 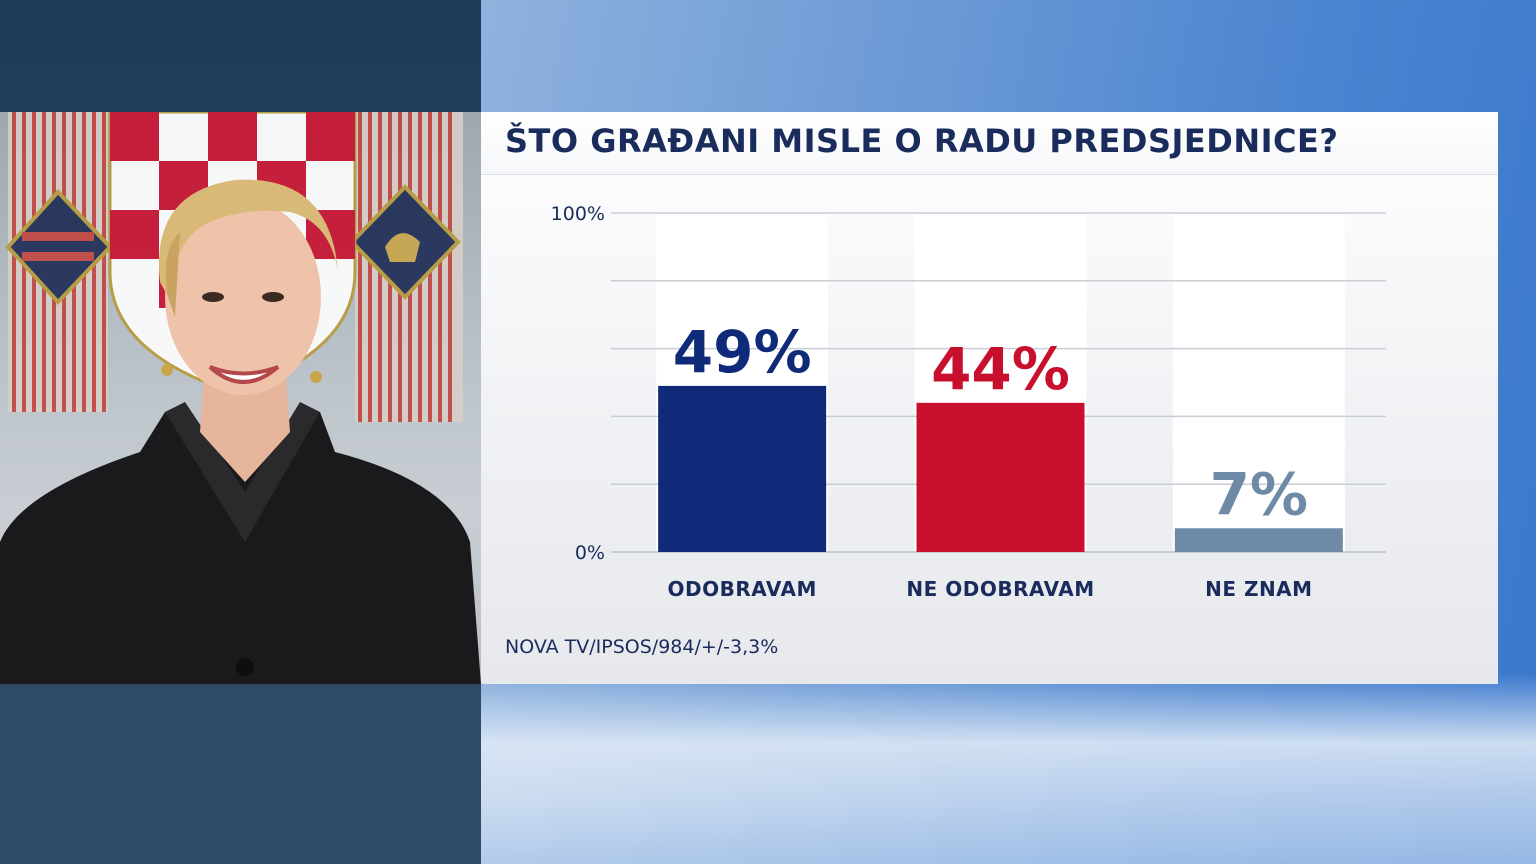 What do you see at coordinates (1000, 369) in the screenshot?
I see `bar-value-label: 44%` at bounding box center [1000, 369].